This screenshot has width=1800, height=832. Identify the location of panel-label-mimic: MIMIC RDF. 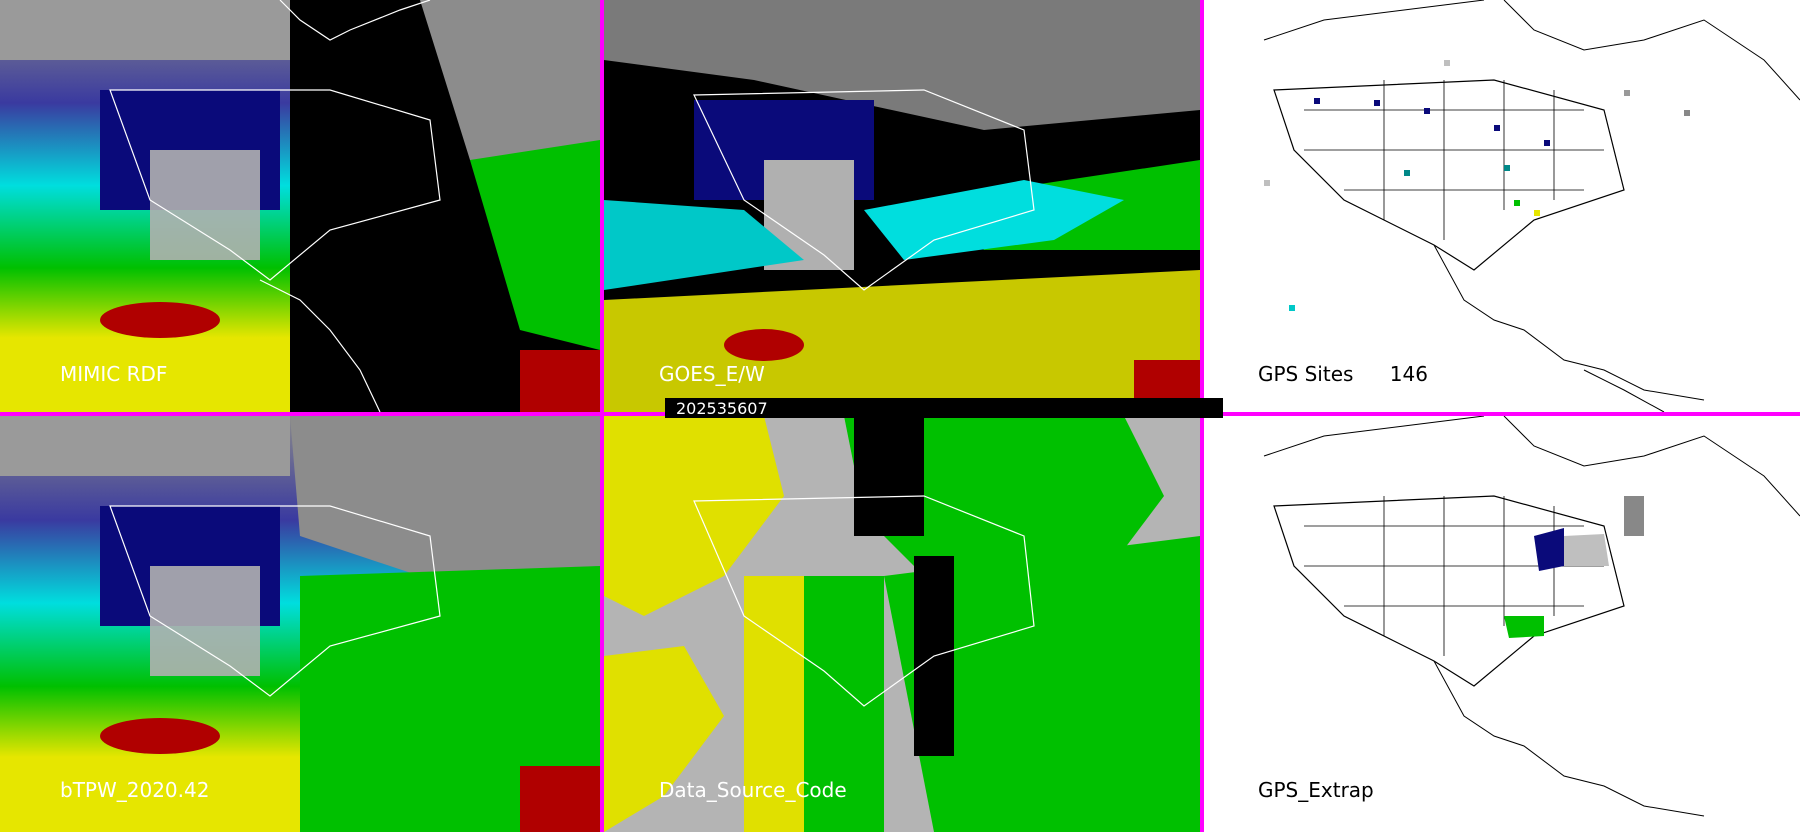
(114, 374).